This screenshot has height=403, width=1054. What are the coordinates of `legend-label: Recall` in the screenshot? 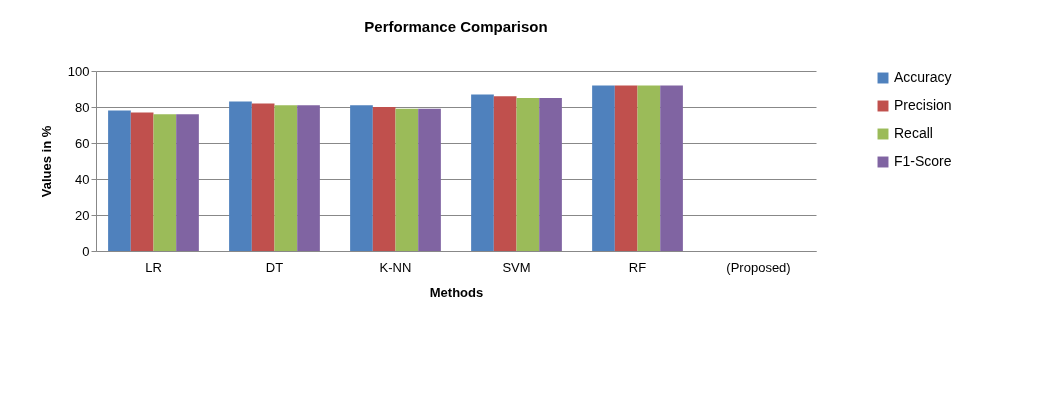 It's located at (913, 133).